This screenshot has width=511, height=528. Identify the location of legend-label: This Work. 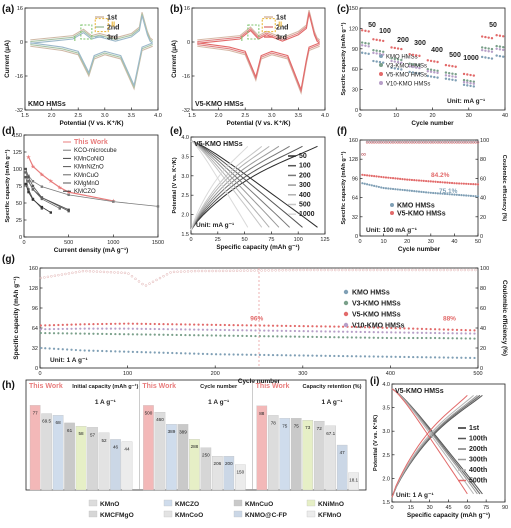
(91, 142).